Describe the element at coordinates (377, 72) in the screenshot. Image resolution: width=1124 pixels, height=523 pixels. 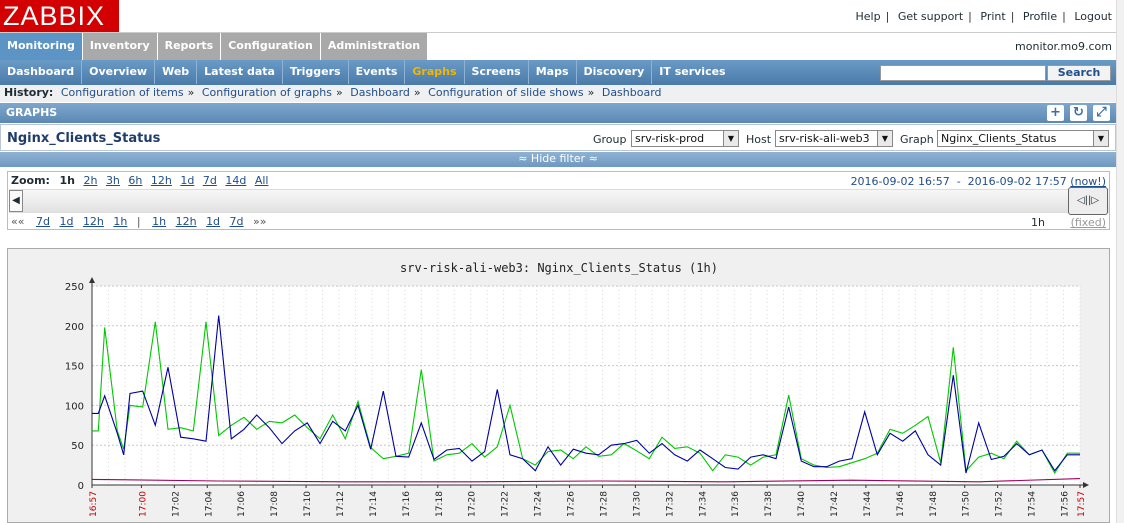
I see `submenu-events: Events` at that location.